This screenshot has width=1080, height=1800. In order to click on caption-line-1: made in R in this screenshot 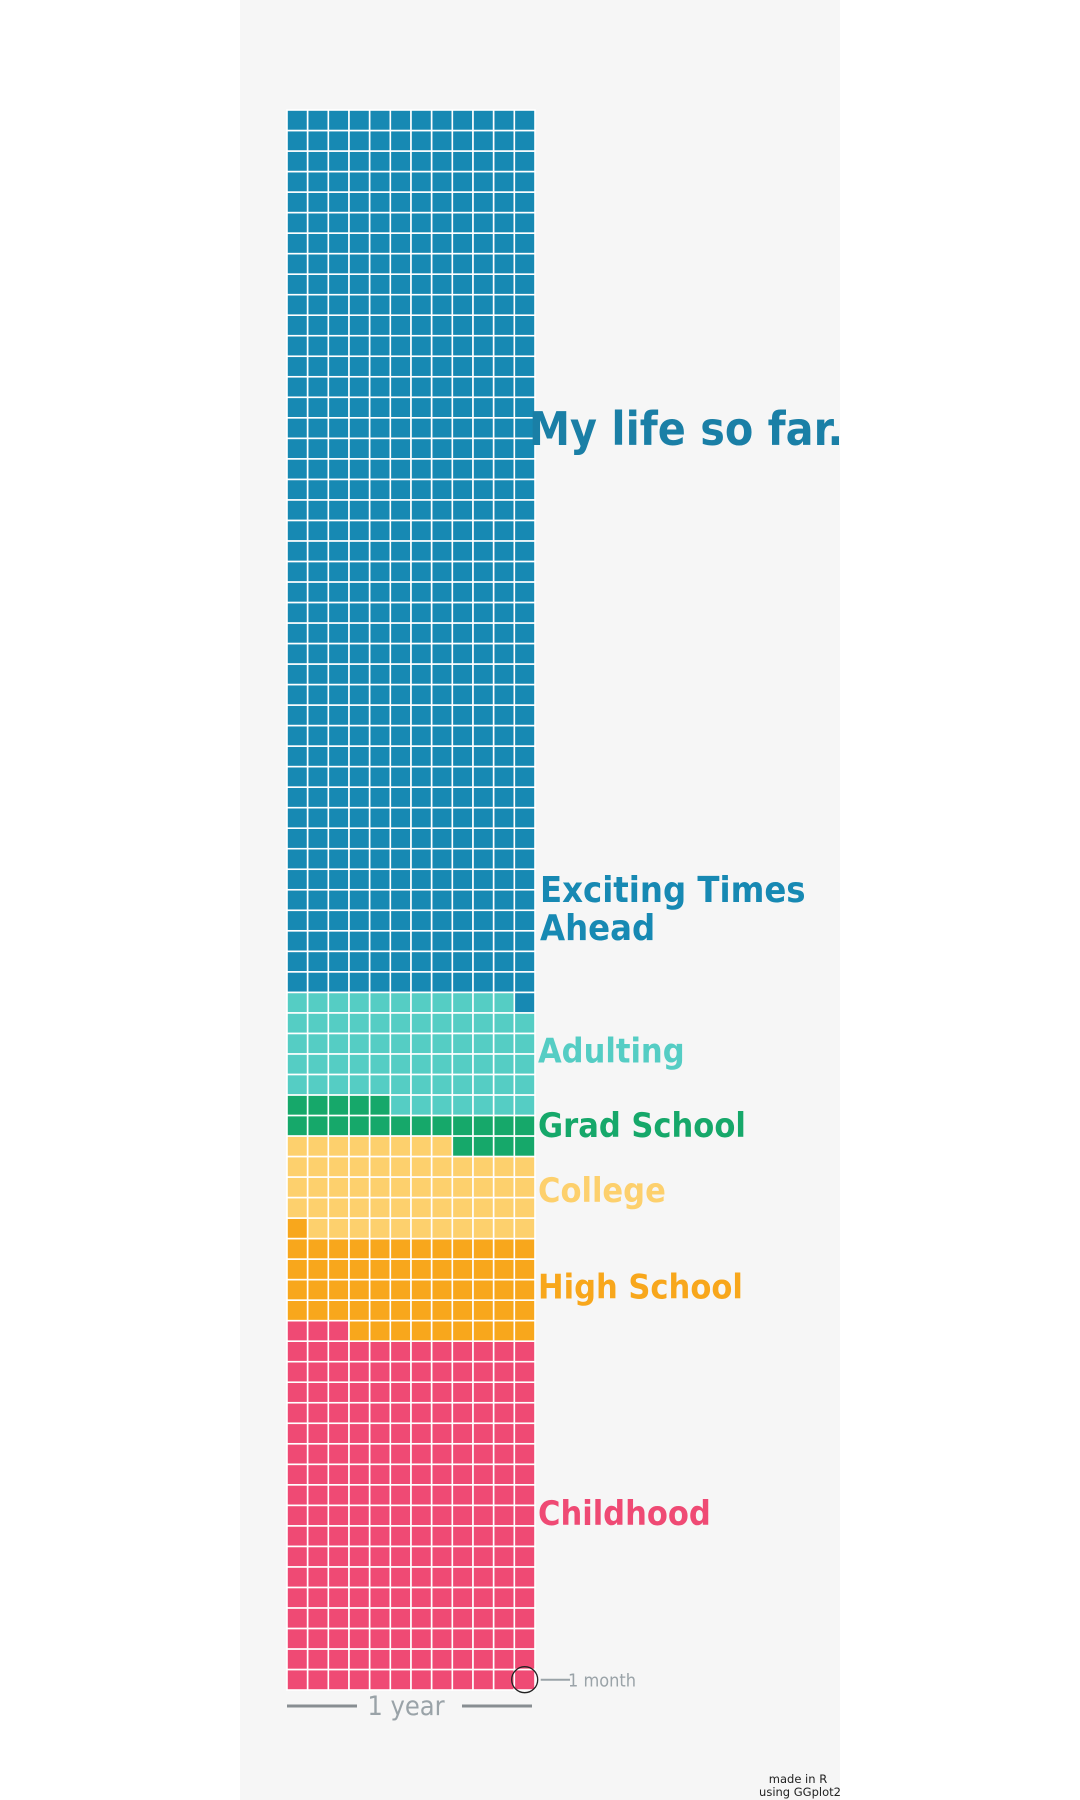, I will do `click(798, 1779)`.